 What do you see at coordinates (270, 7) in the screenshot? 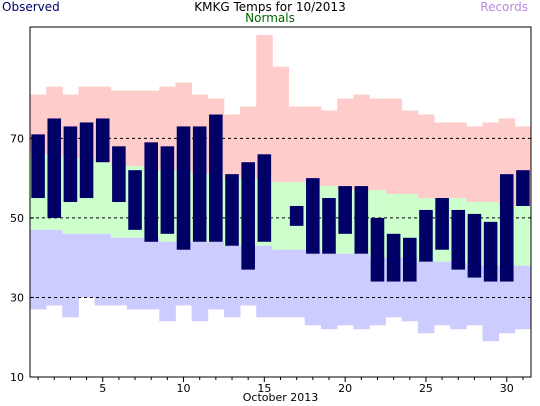
I see `chart-title: KMKG Temps for 10/2013` at bounding box center [270, 7].